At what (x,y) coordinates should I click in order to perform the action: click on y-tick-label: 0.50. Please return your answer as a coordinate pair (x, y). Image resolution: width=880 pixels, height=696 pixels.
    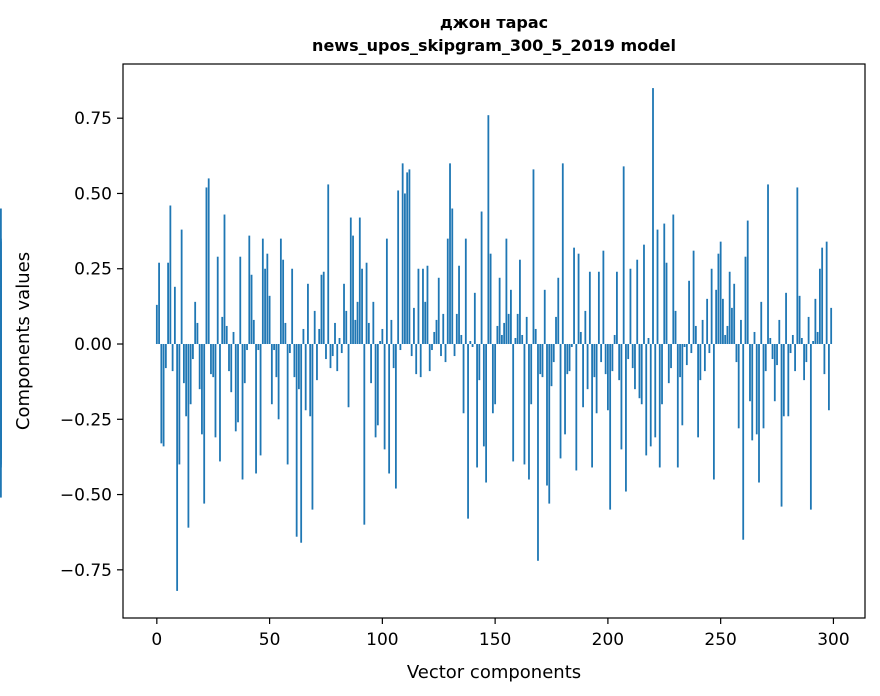
    Looking at the image, I should click on (93, 194).